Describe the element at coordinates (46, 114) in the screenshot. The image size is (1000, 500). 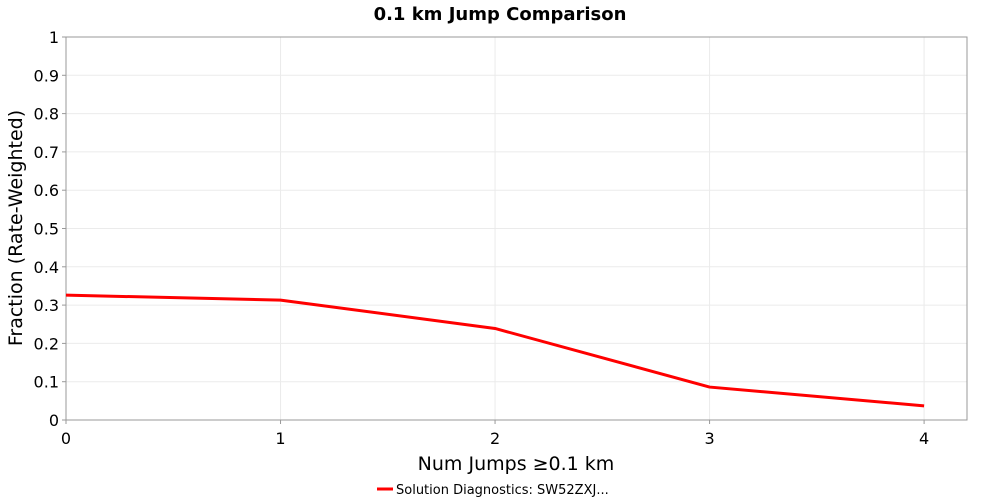
I see `y-tick-label: 0.8` at that location.